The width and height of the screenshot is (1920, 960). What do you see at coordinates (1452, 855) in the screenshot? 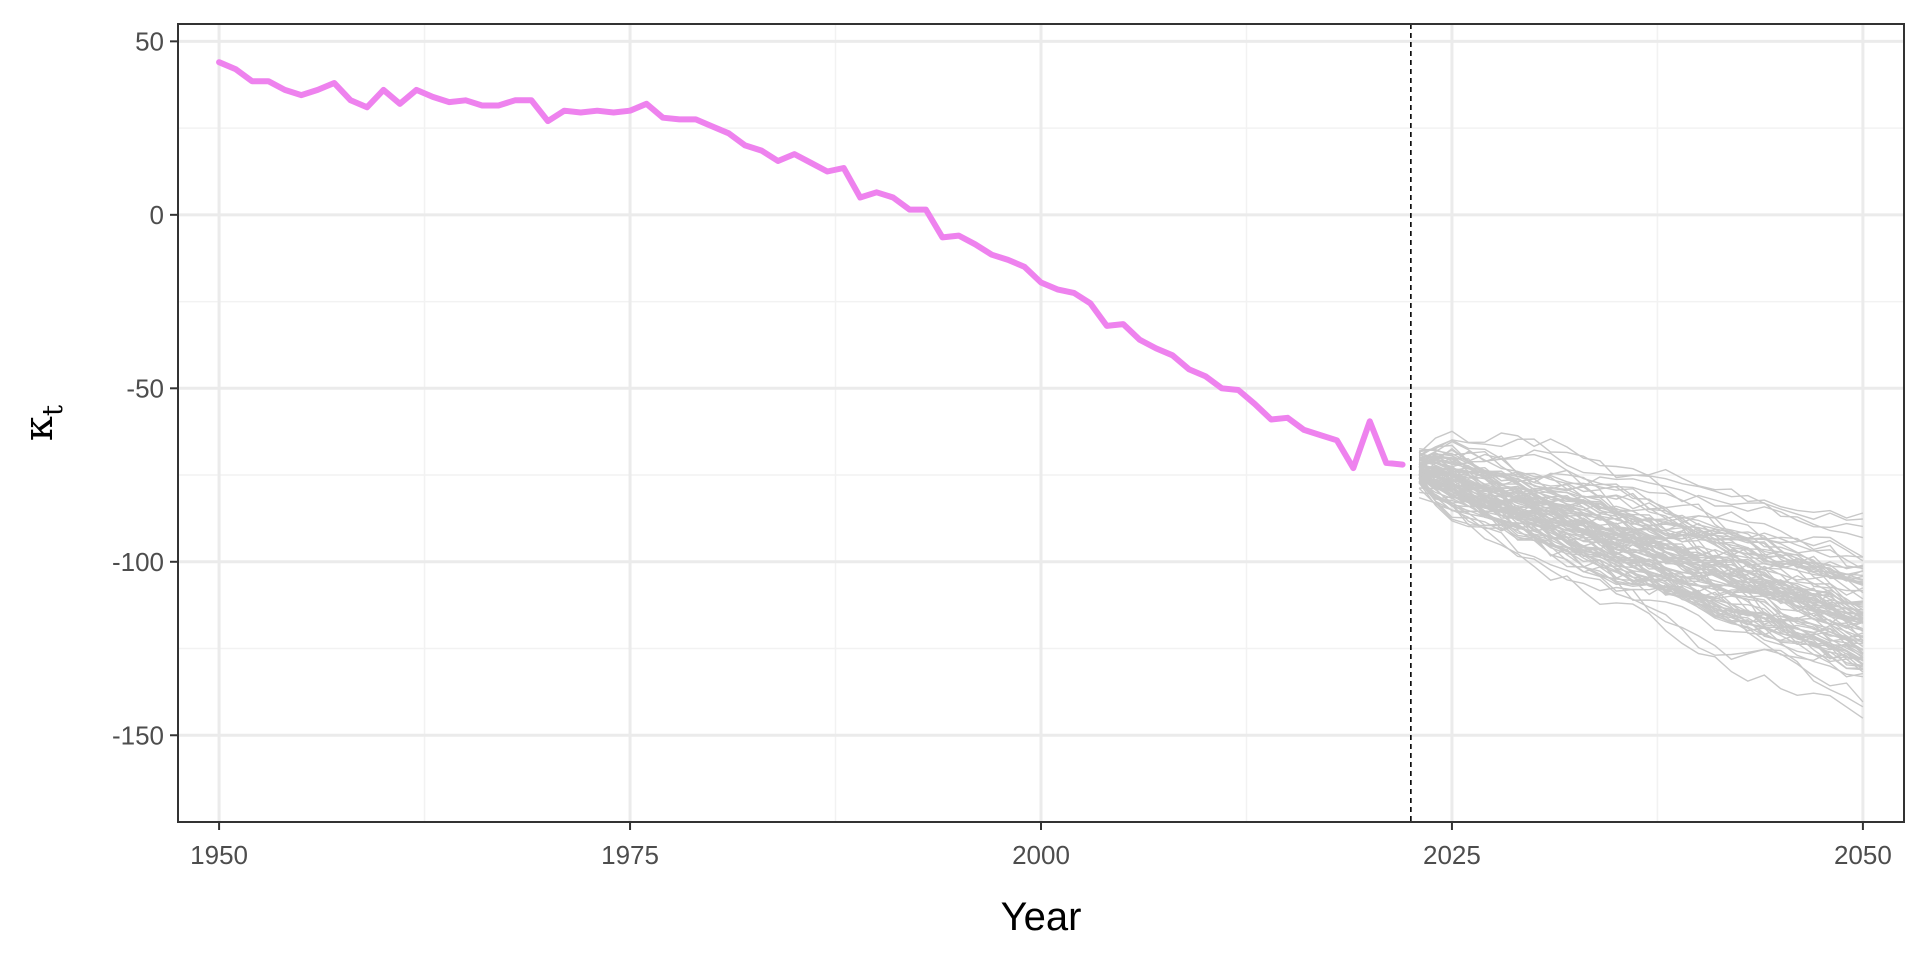
I see `x-tick-label: 2025` at bounding box center [1452, 855].